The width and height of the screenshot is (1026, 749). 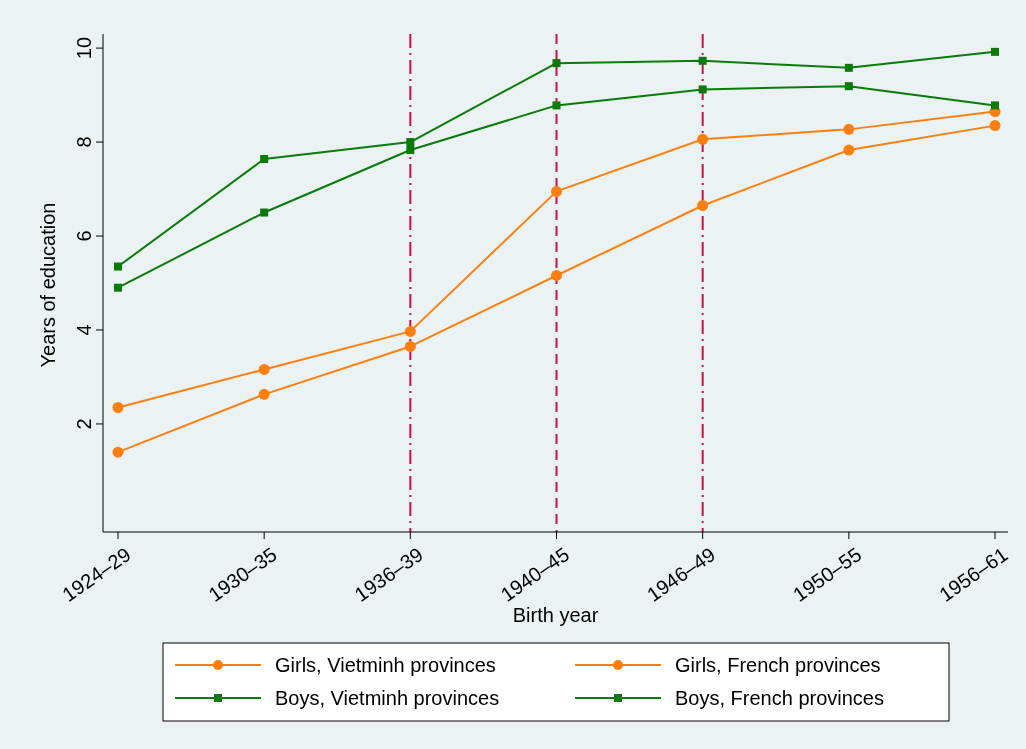 I want to click on legend-label: Girls, French provinces, so click(x=778, y=665).